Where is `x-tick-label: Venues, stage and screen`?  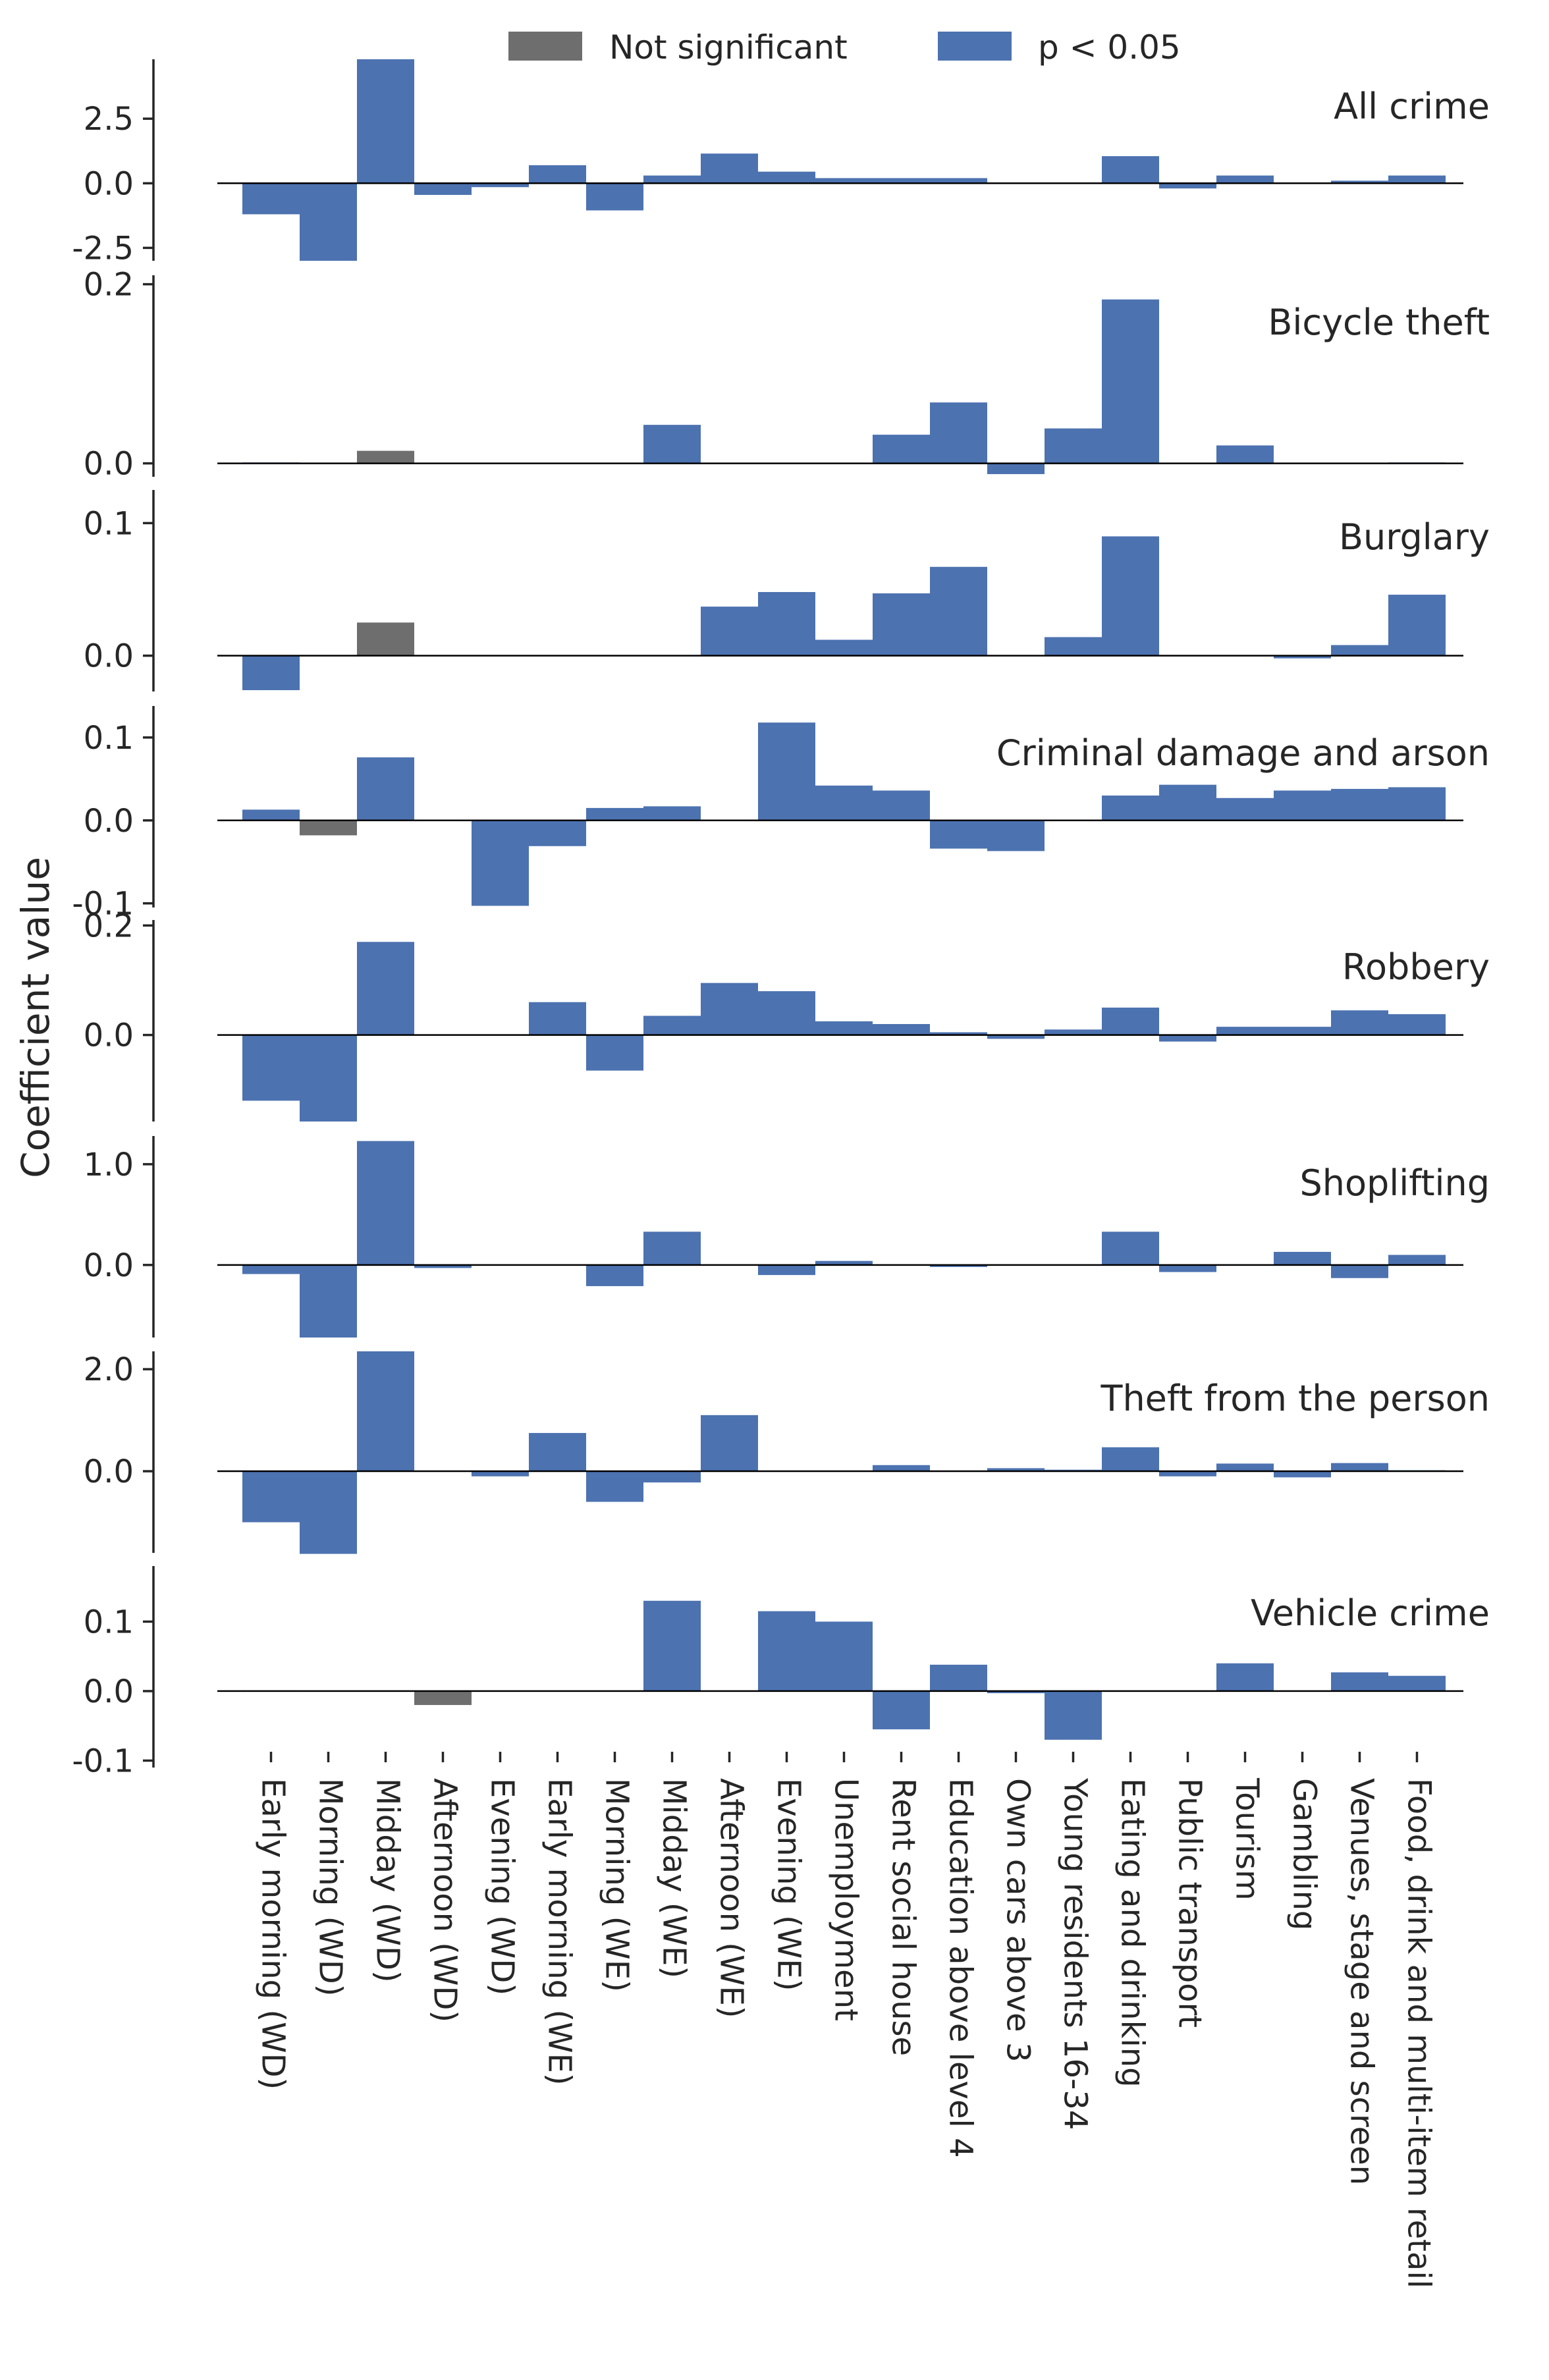 x-tick-label: Venues, stage and screen is located at coordinates (1362, 1981).